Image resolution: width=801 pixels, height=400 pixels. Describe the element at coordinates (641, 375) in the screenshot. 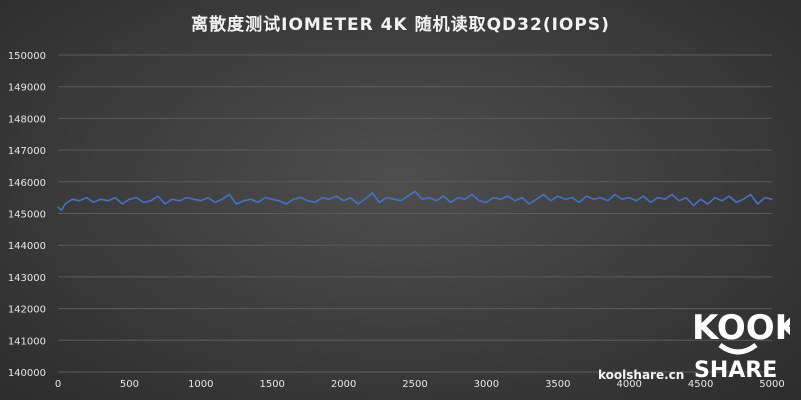

I see `watermark-site: koolshare.cn` at that location.